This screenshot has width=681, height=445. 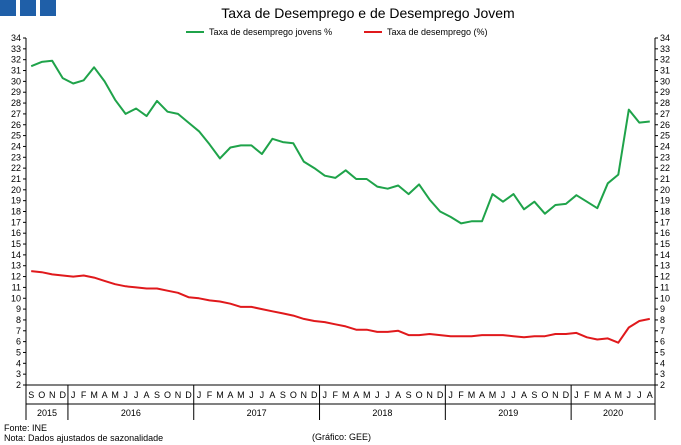 What do you see at coordinates (16, 49) in the screenshot?
I see `y-tick-label-left: 33` at bounding box center [16, 49].